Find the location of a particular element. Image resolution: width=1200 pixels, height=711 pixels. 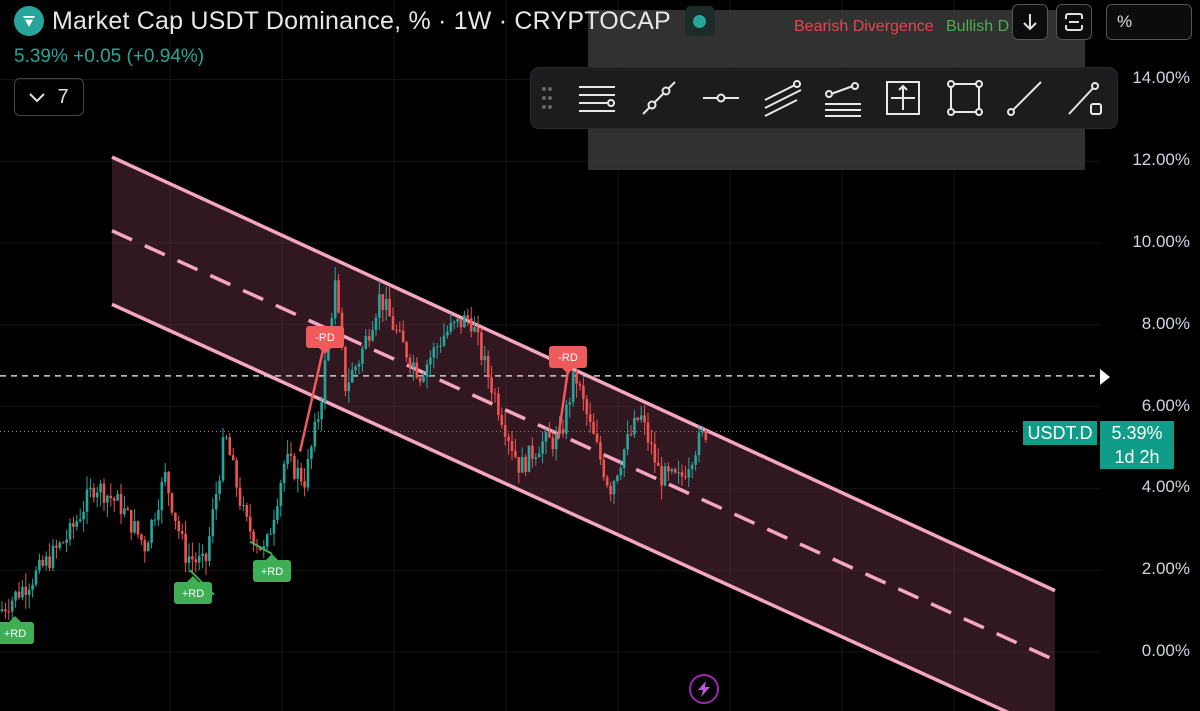

parallel-channel-icon is located at coordinates (783, 98).